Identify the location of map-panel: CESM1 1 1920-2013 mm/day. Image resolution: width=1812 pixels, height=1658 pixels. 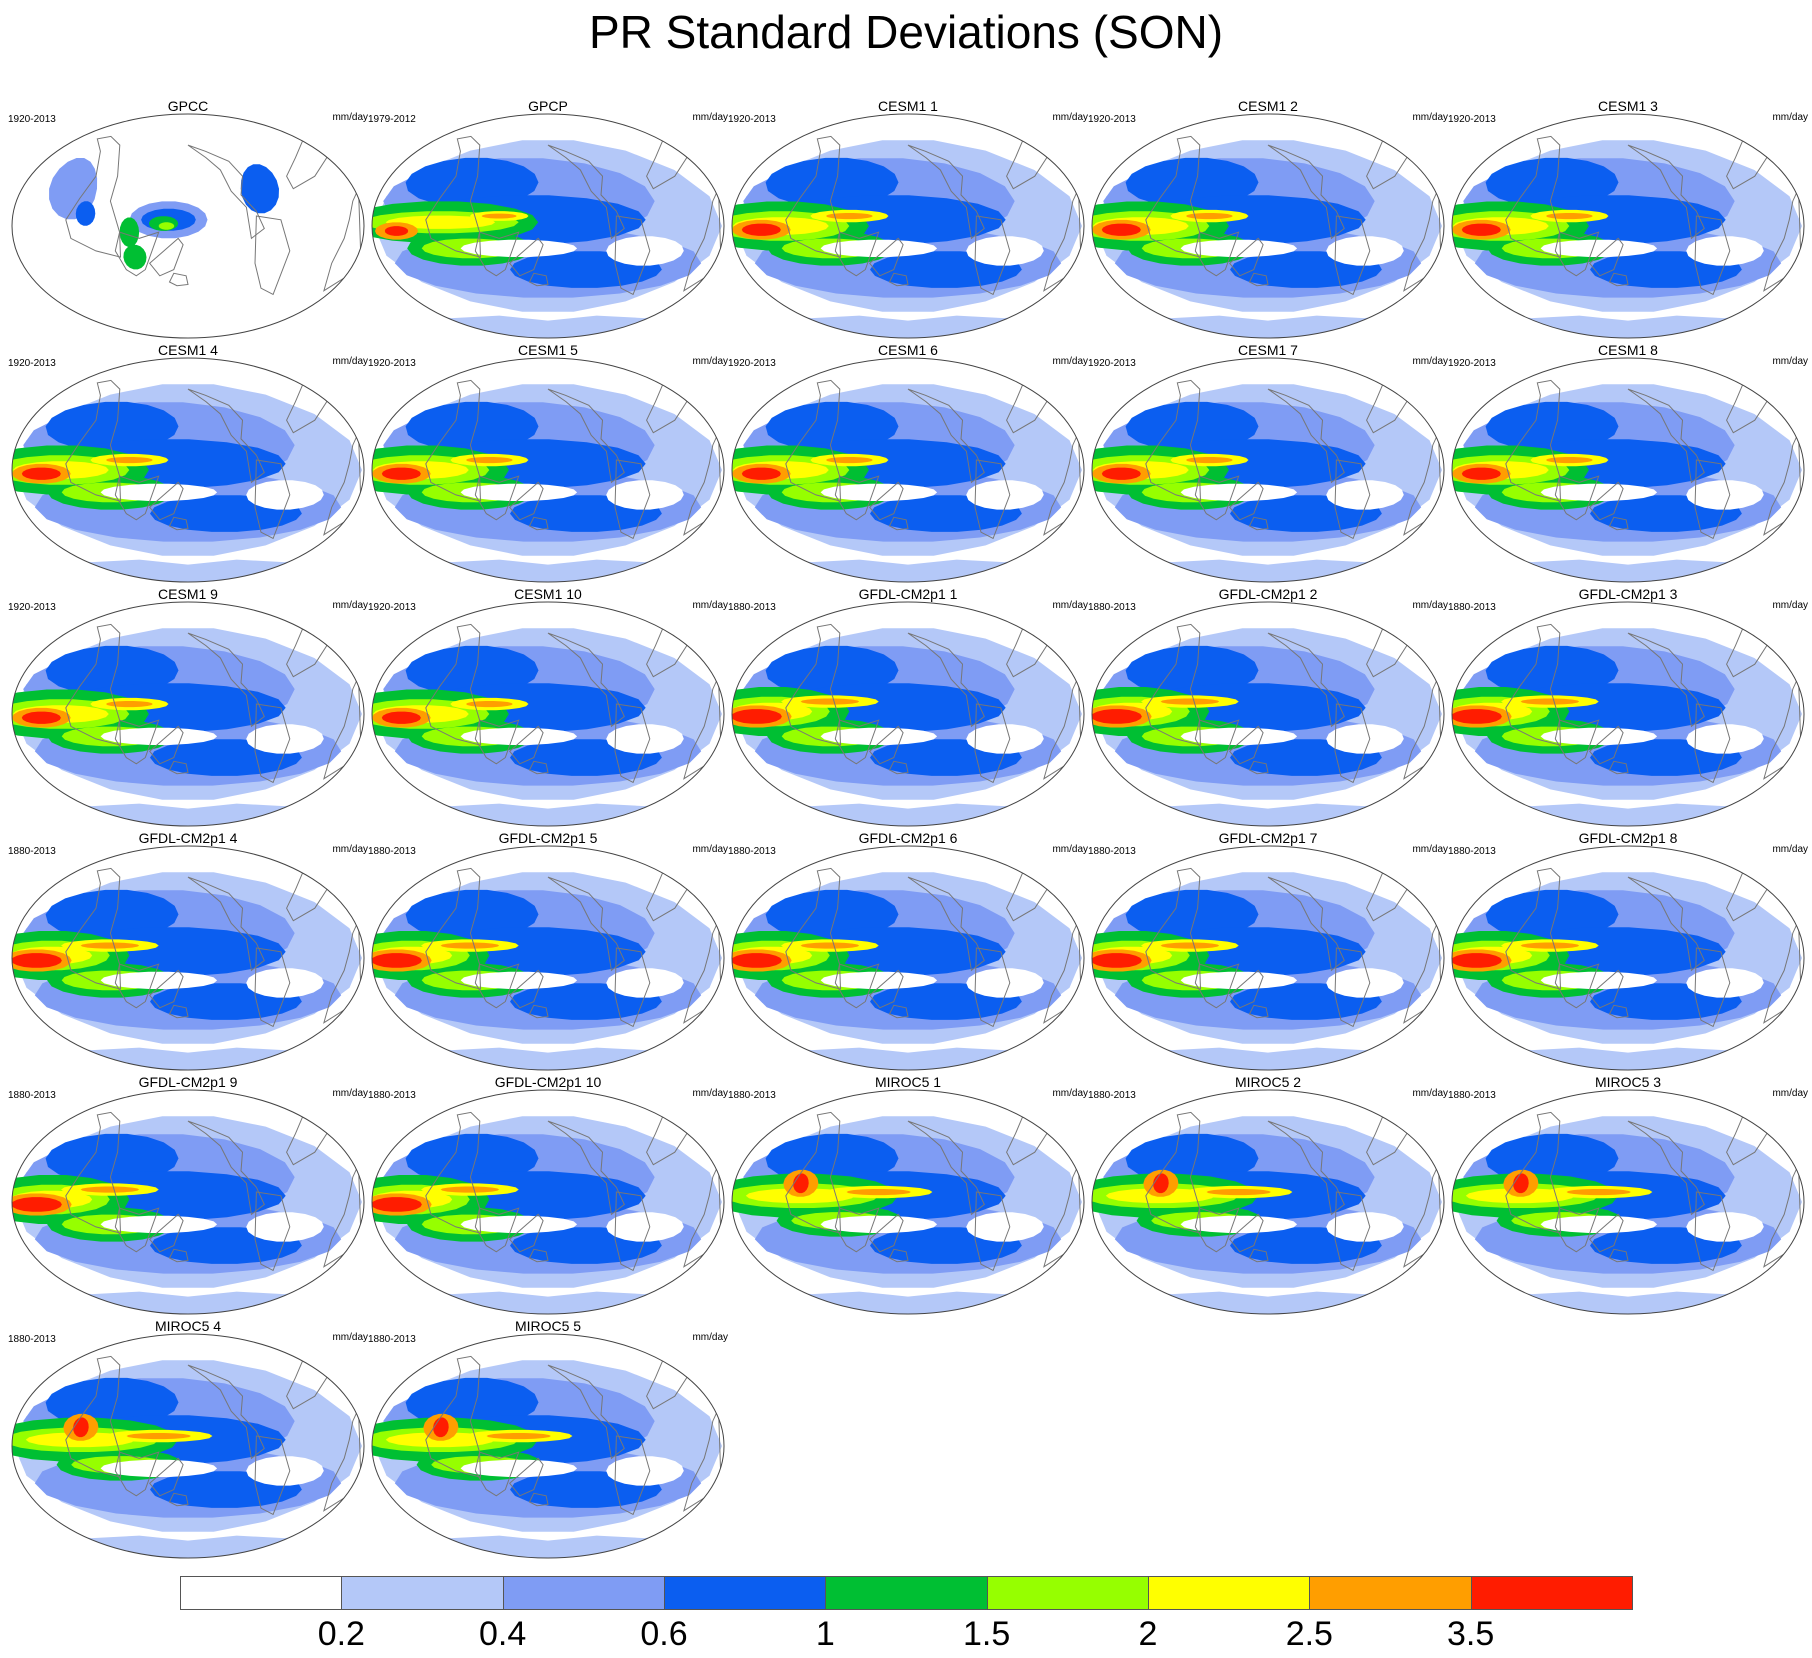
(908, 219).